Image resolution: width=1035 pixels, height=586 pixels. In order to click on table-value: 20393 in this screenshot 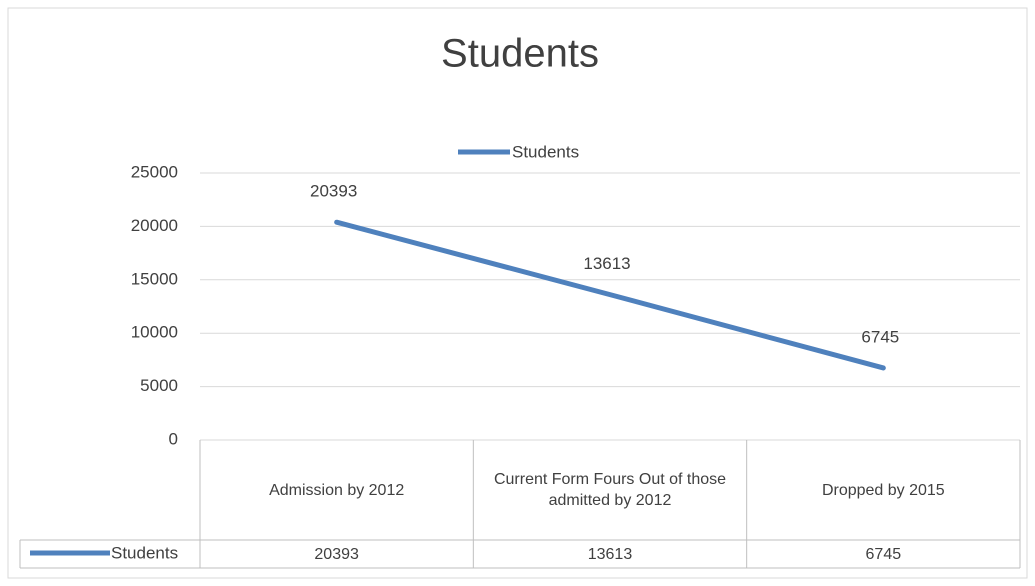, I will do `click(336, 554)`.